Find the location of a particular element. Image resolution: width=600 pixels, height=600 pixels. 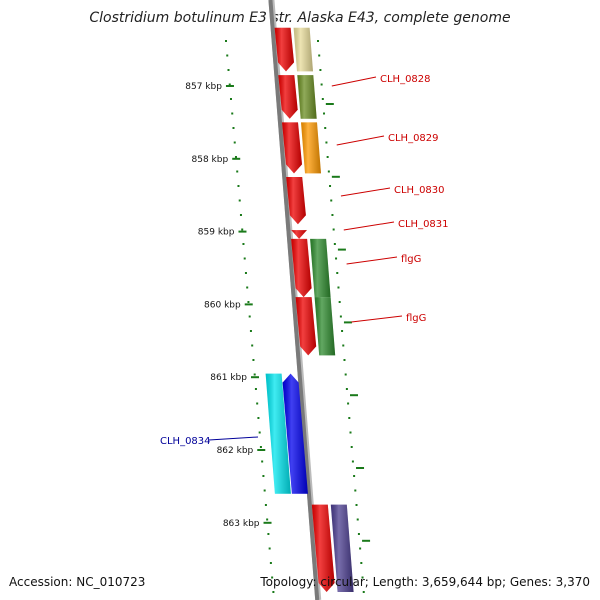

gene-label: CLH_0828 is located at coordinates (405, 79).